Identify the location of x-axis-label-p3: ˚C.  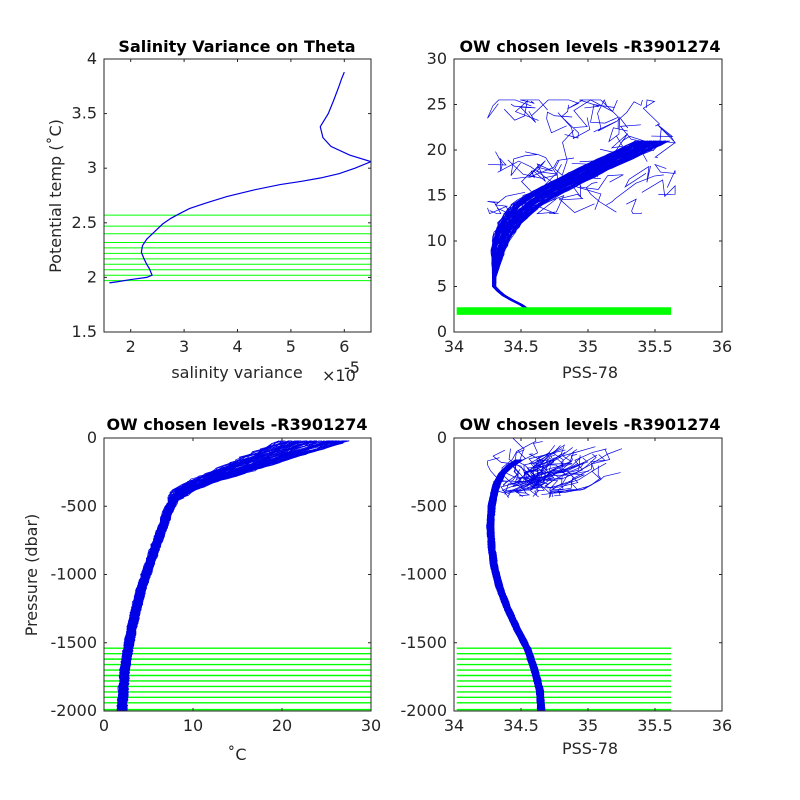
(236, 754).